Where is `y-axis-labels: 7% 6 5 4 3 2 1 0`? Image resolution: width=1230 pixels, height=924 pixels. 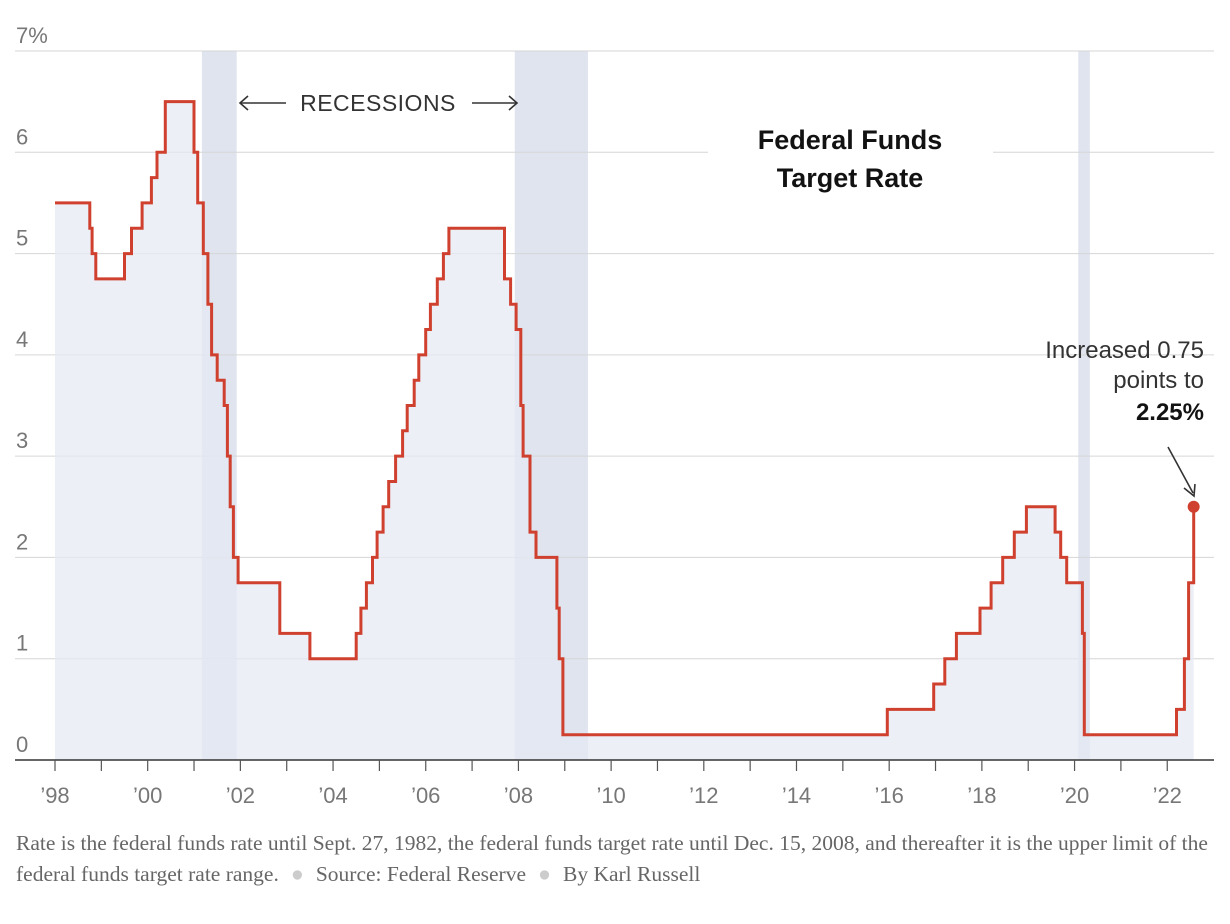 y-axis-labels: 7% 6 5 4 3 2 1 0 is located at coordinates (32, 390).